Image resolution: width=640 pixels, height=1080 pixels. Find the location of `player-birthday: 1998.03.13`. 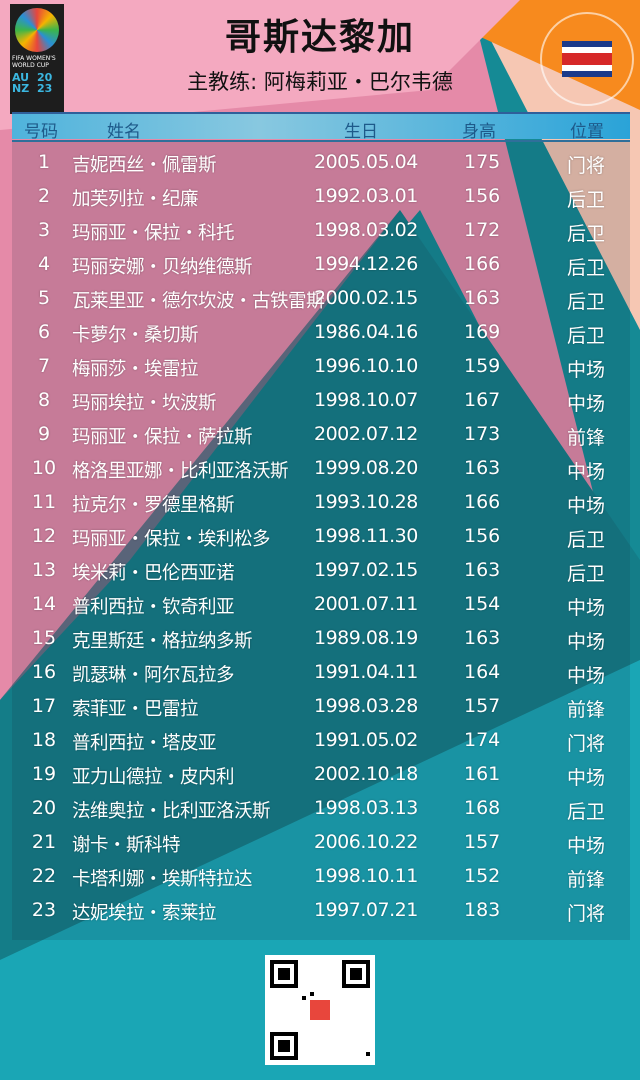

player-birthday: 1998.03.13 is located at coordinates (366, 808).